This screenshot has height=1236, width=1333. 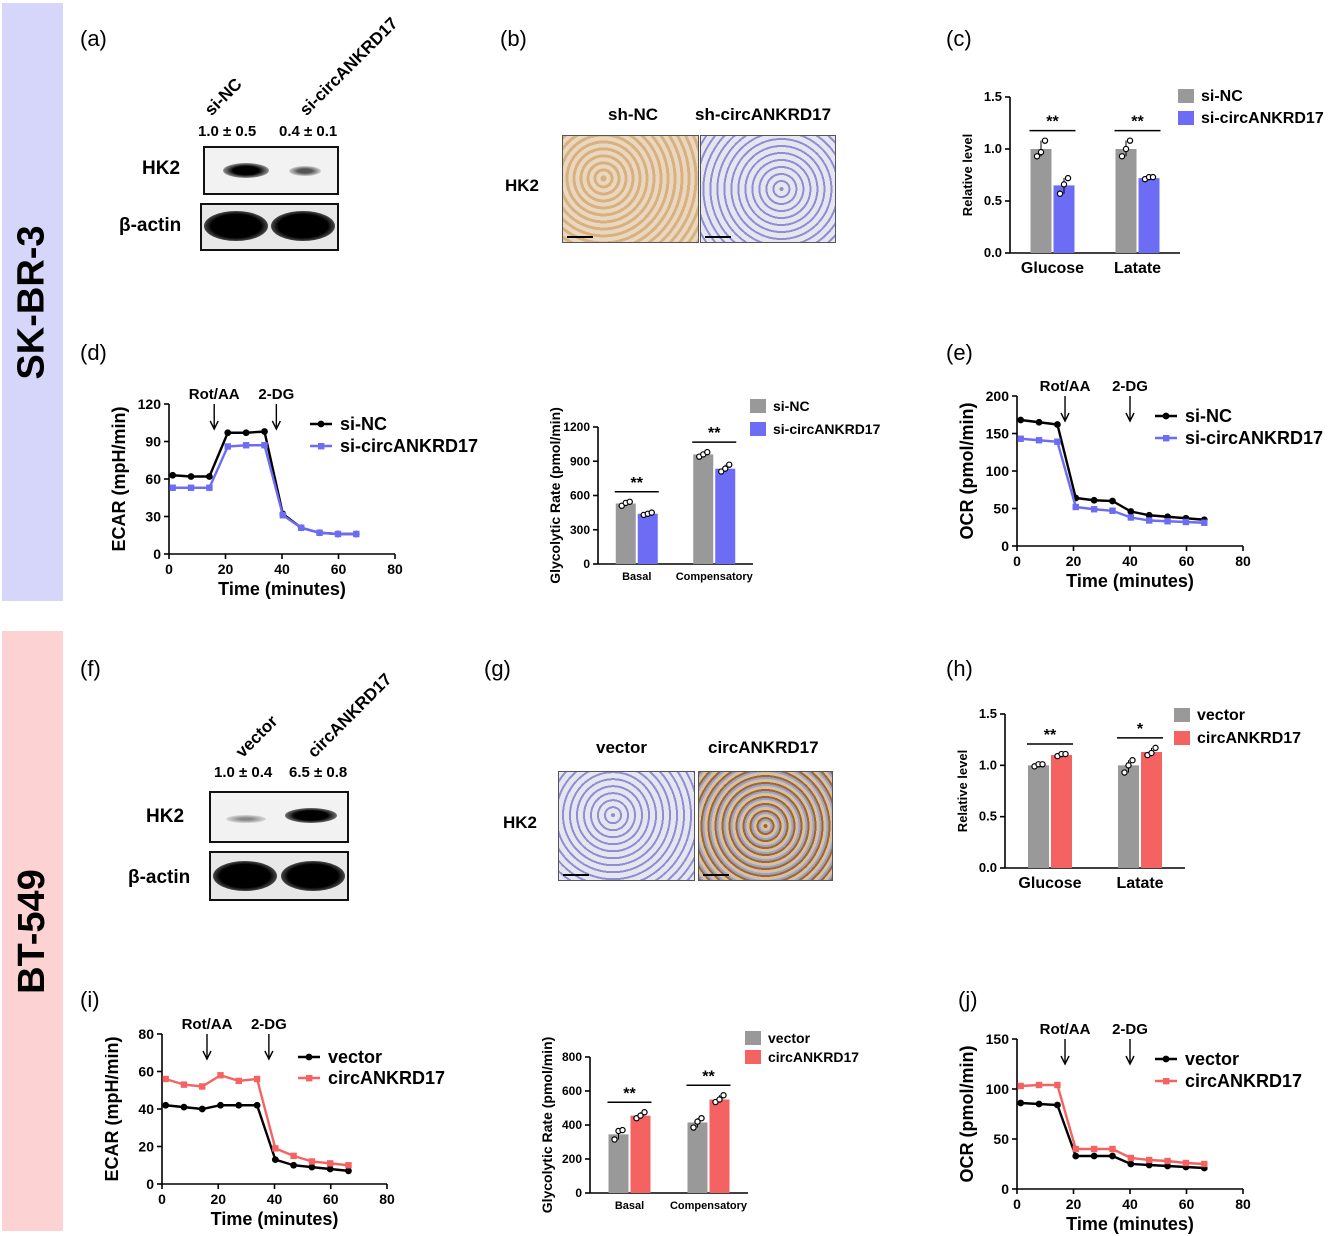 What do you see at coordinates (513, 38) in the screenshot?
I see `panel-label-b: (b)` at bounding box center [513, 38].